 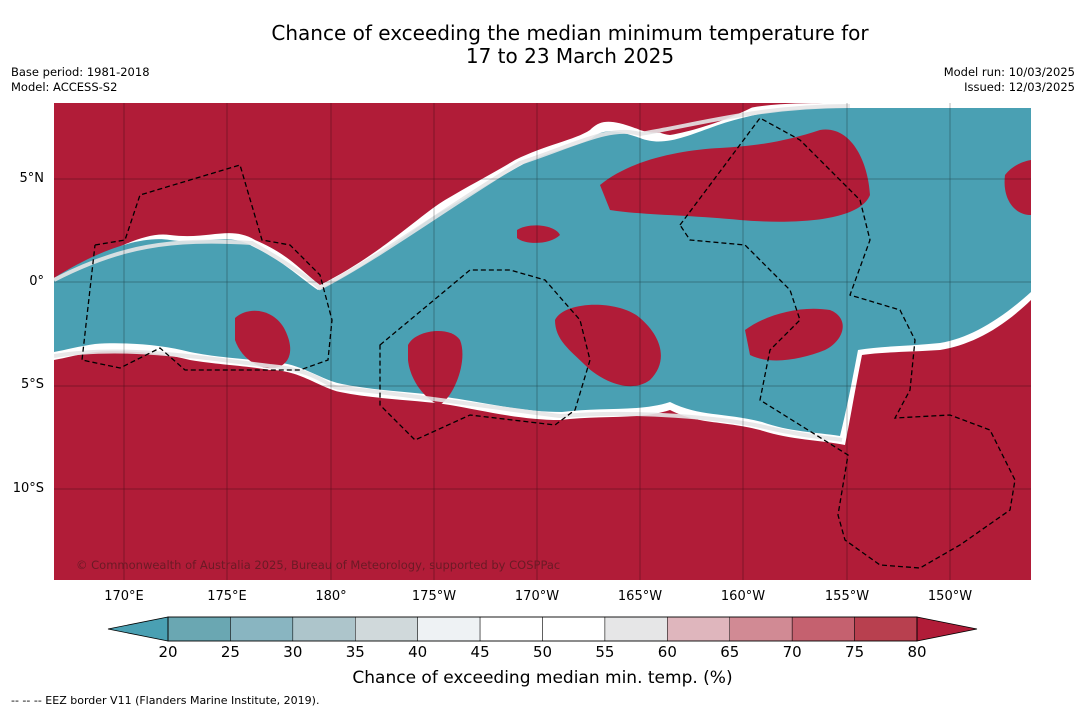 I want to click on model-run: Model run: 10/03/2025, so click(x=1009, y=72).